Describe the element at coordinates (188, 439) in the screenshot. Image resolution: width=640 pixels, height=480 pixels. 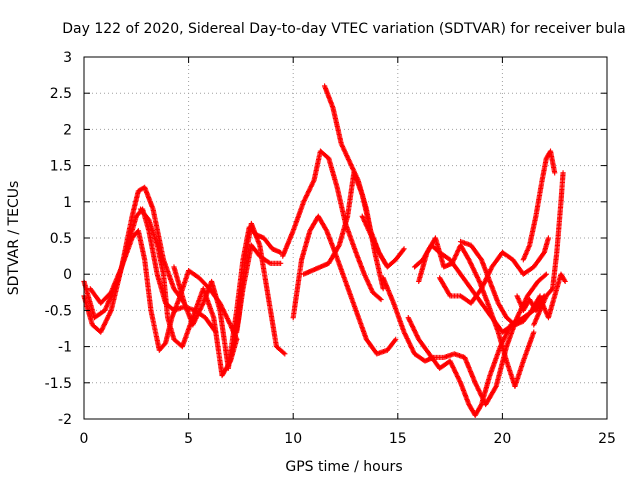
I see `x-tick-label: 5` at that location.